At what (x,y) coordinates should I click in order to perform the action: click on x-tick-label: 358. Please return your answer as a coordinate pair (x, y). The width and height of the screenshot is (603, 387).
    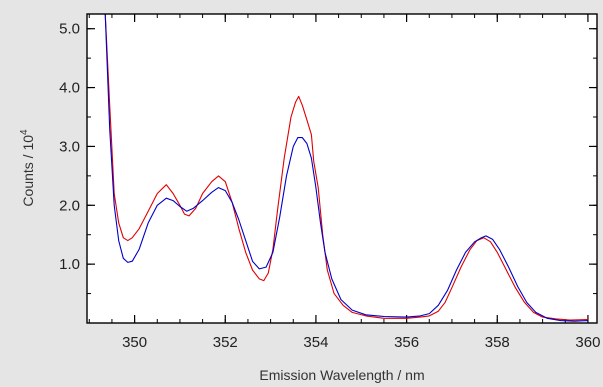
    Looking at the image, I should click on (497, 342).